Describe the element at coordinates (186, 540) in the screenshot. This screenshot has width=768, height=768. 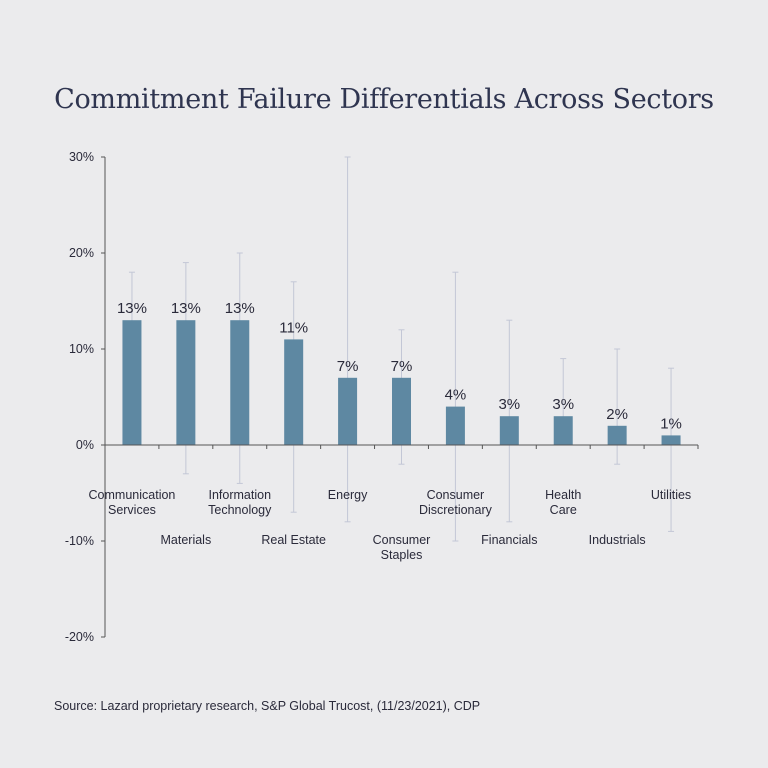
I see `category-label-1: Materials` at that location.